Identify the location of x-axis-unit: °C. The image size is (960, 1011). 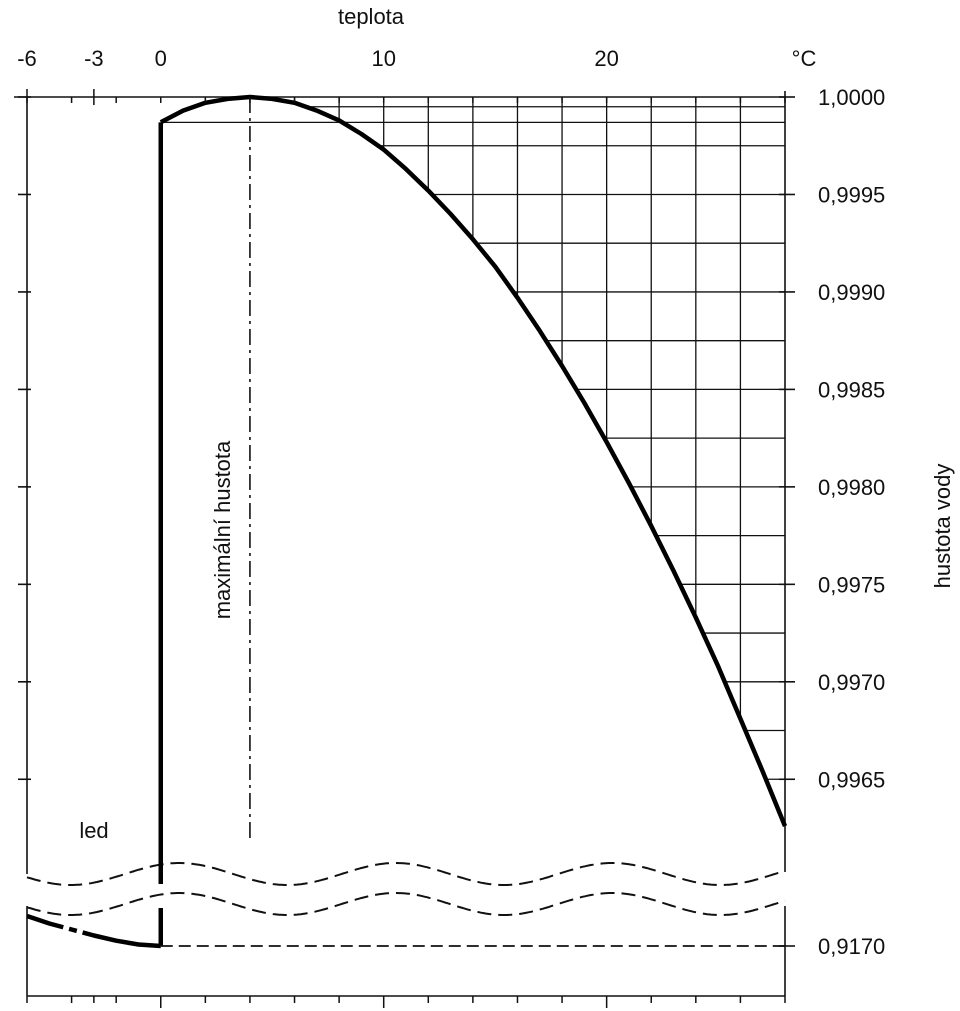
(804, 58).